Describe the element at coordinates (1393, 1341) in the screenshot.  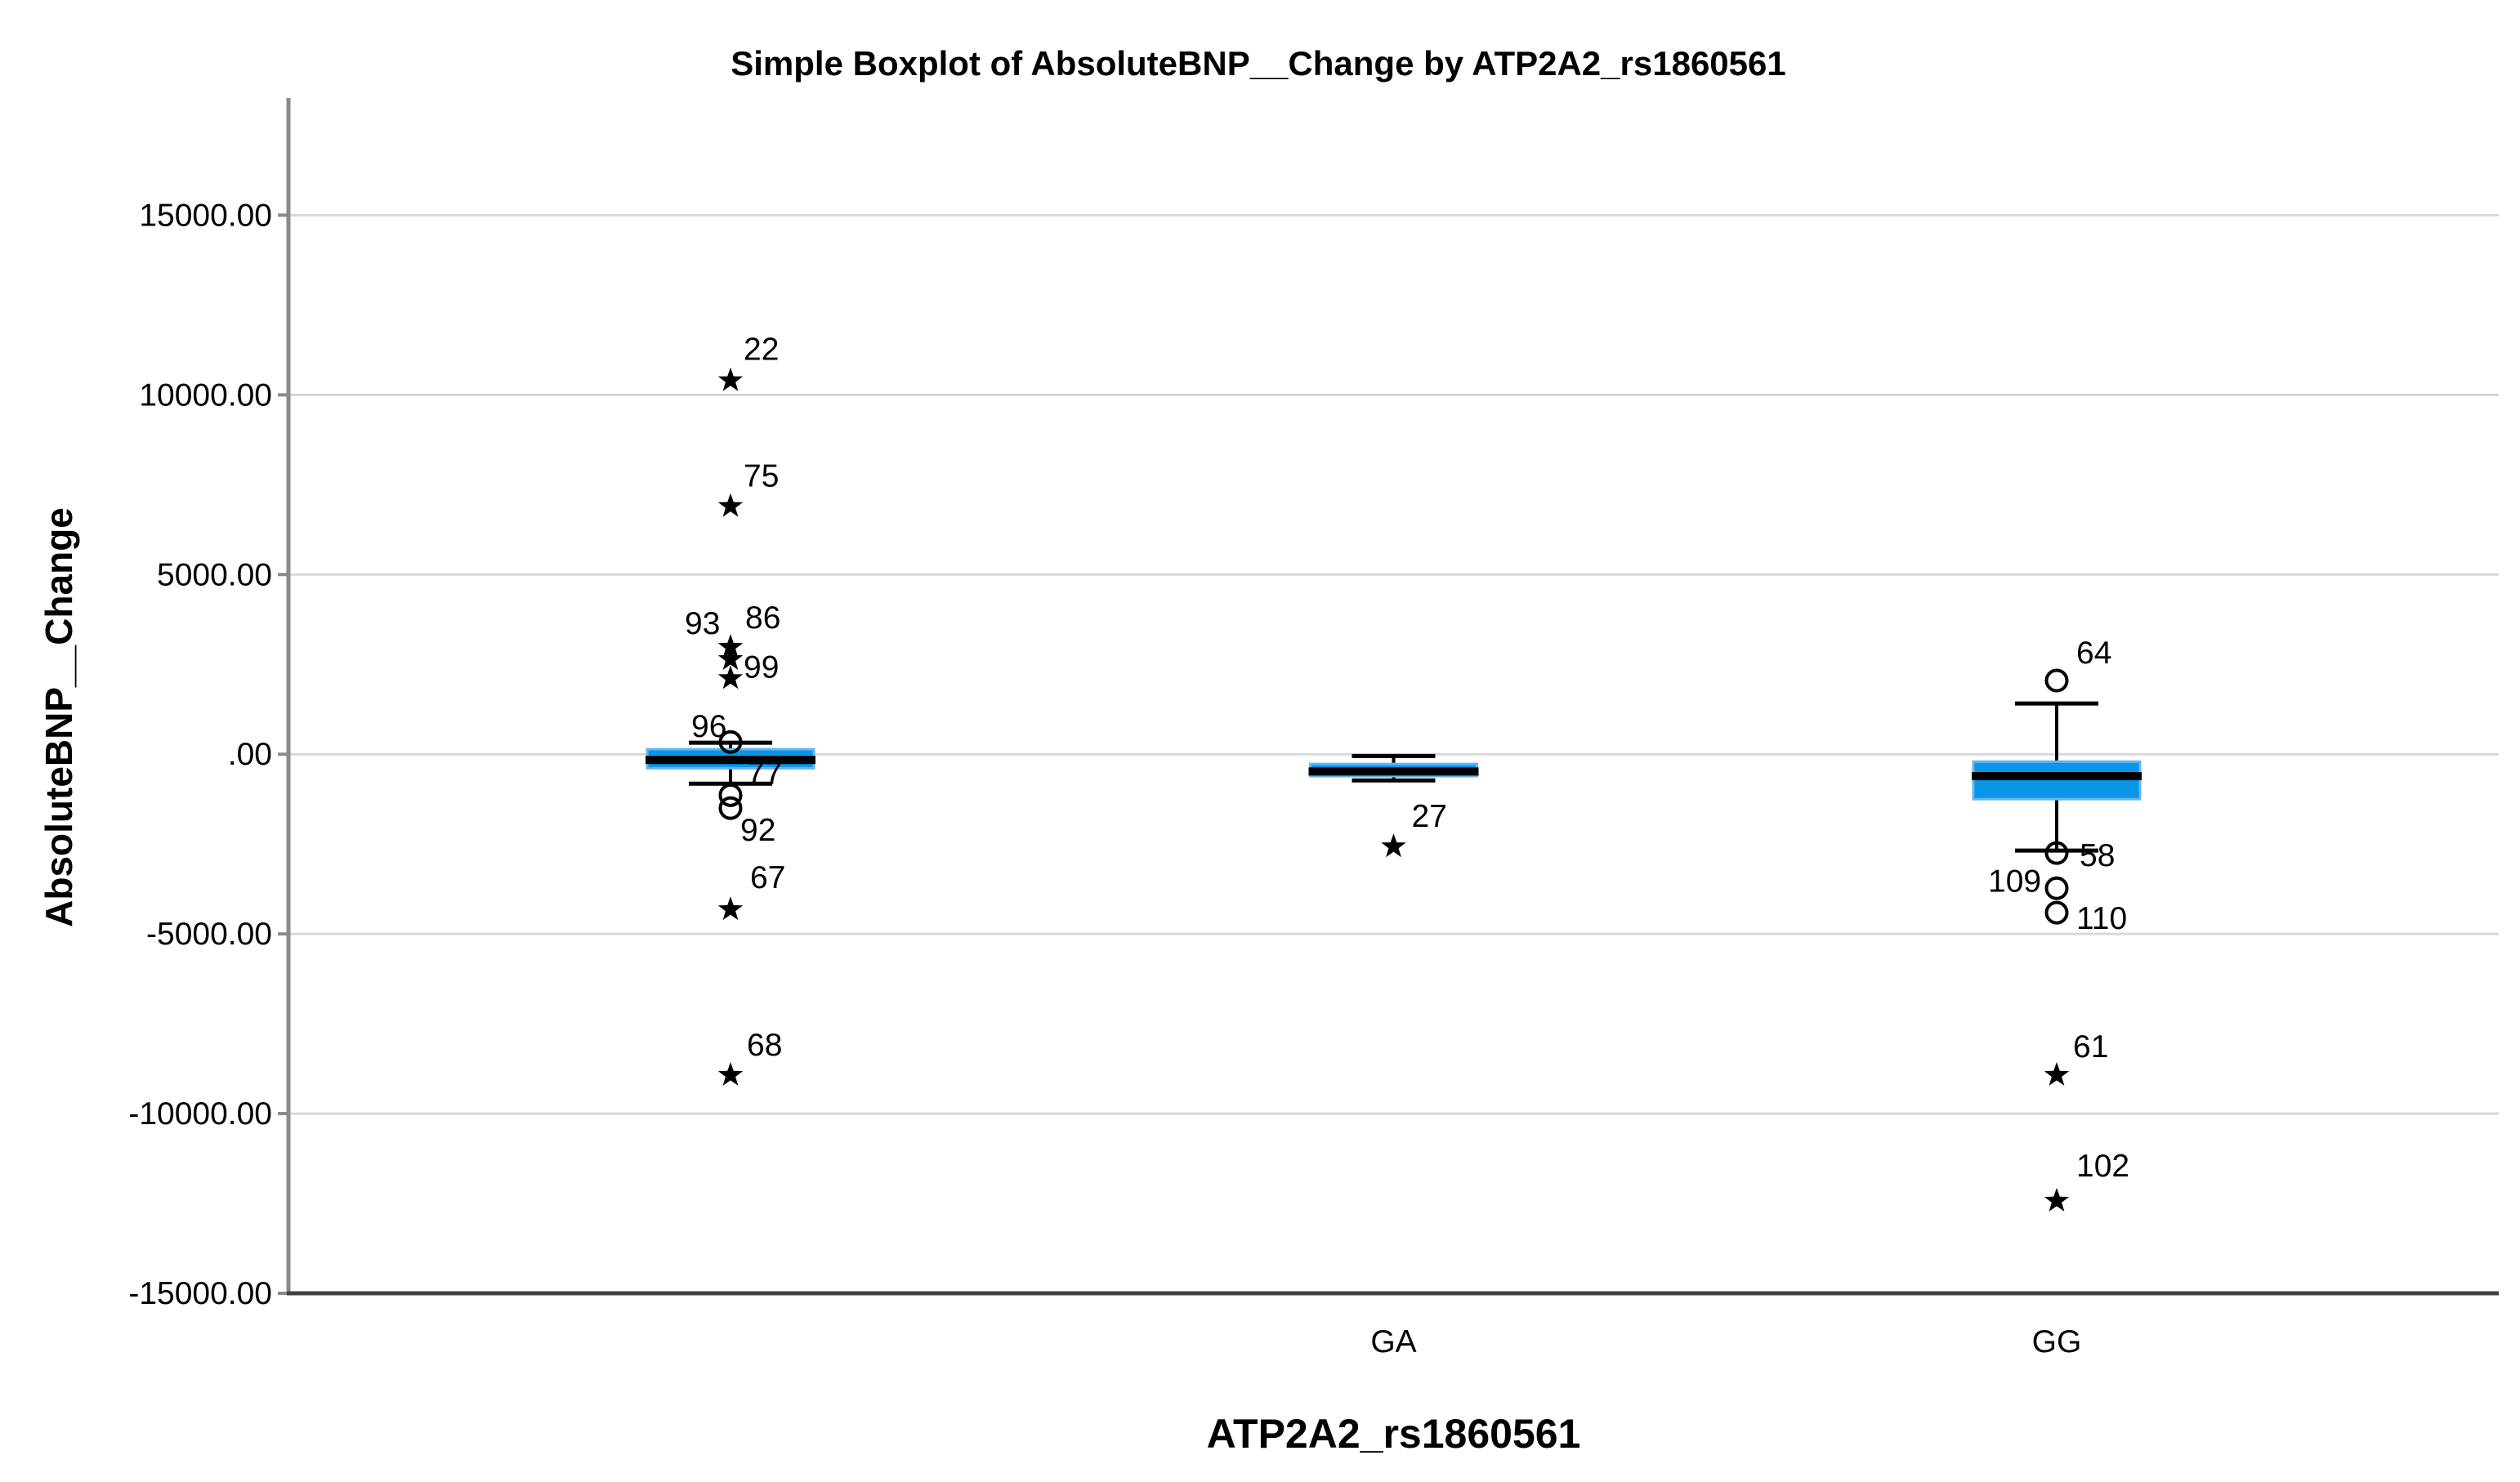
I see `category-label-GA: GA` at that location.